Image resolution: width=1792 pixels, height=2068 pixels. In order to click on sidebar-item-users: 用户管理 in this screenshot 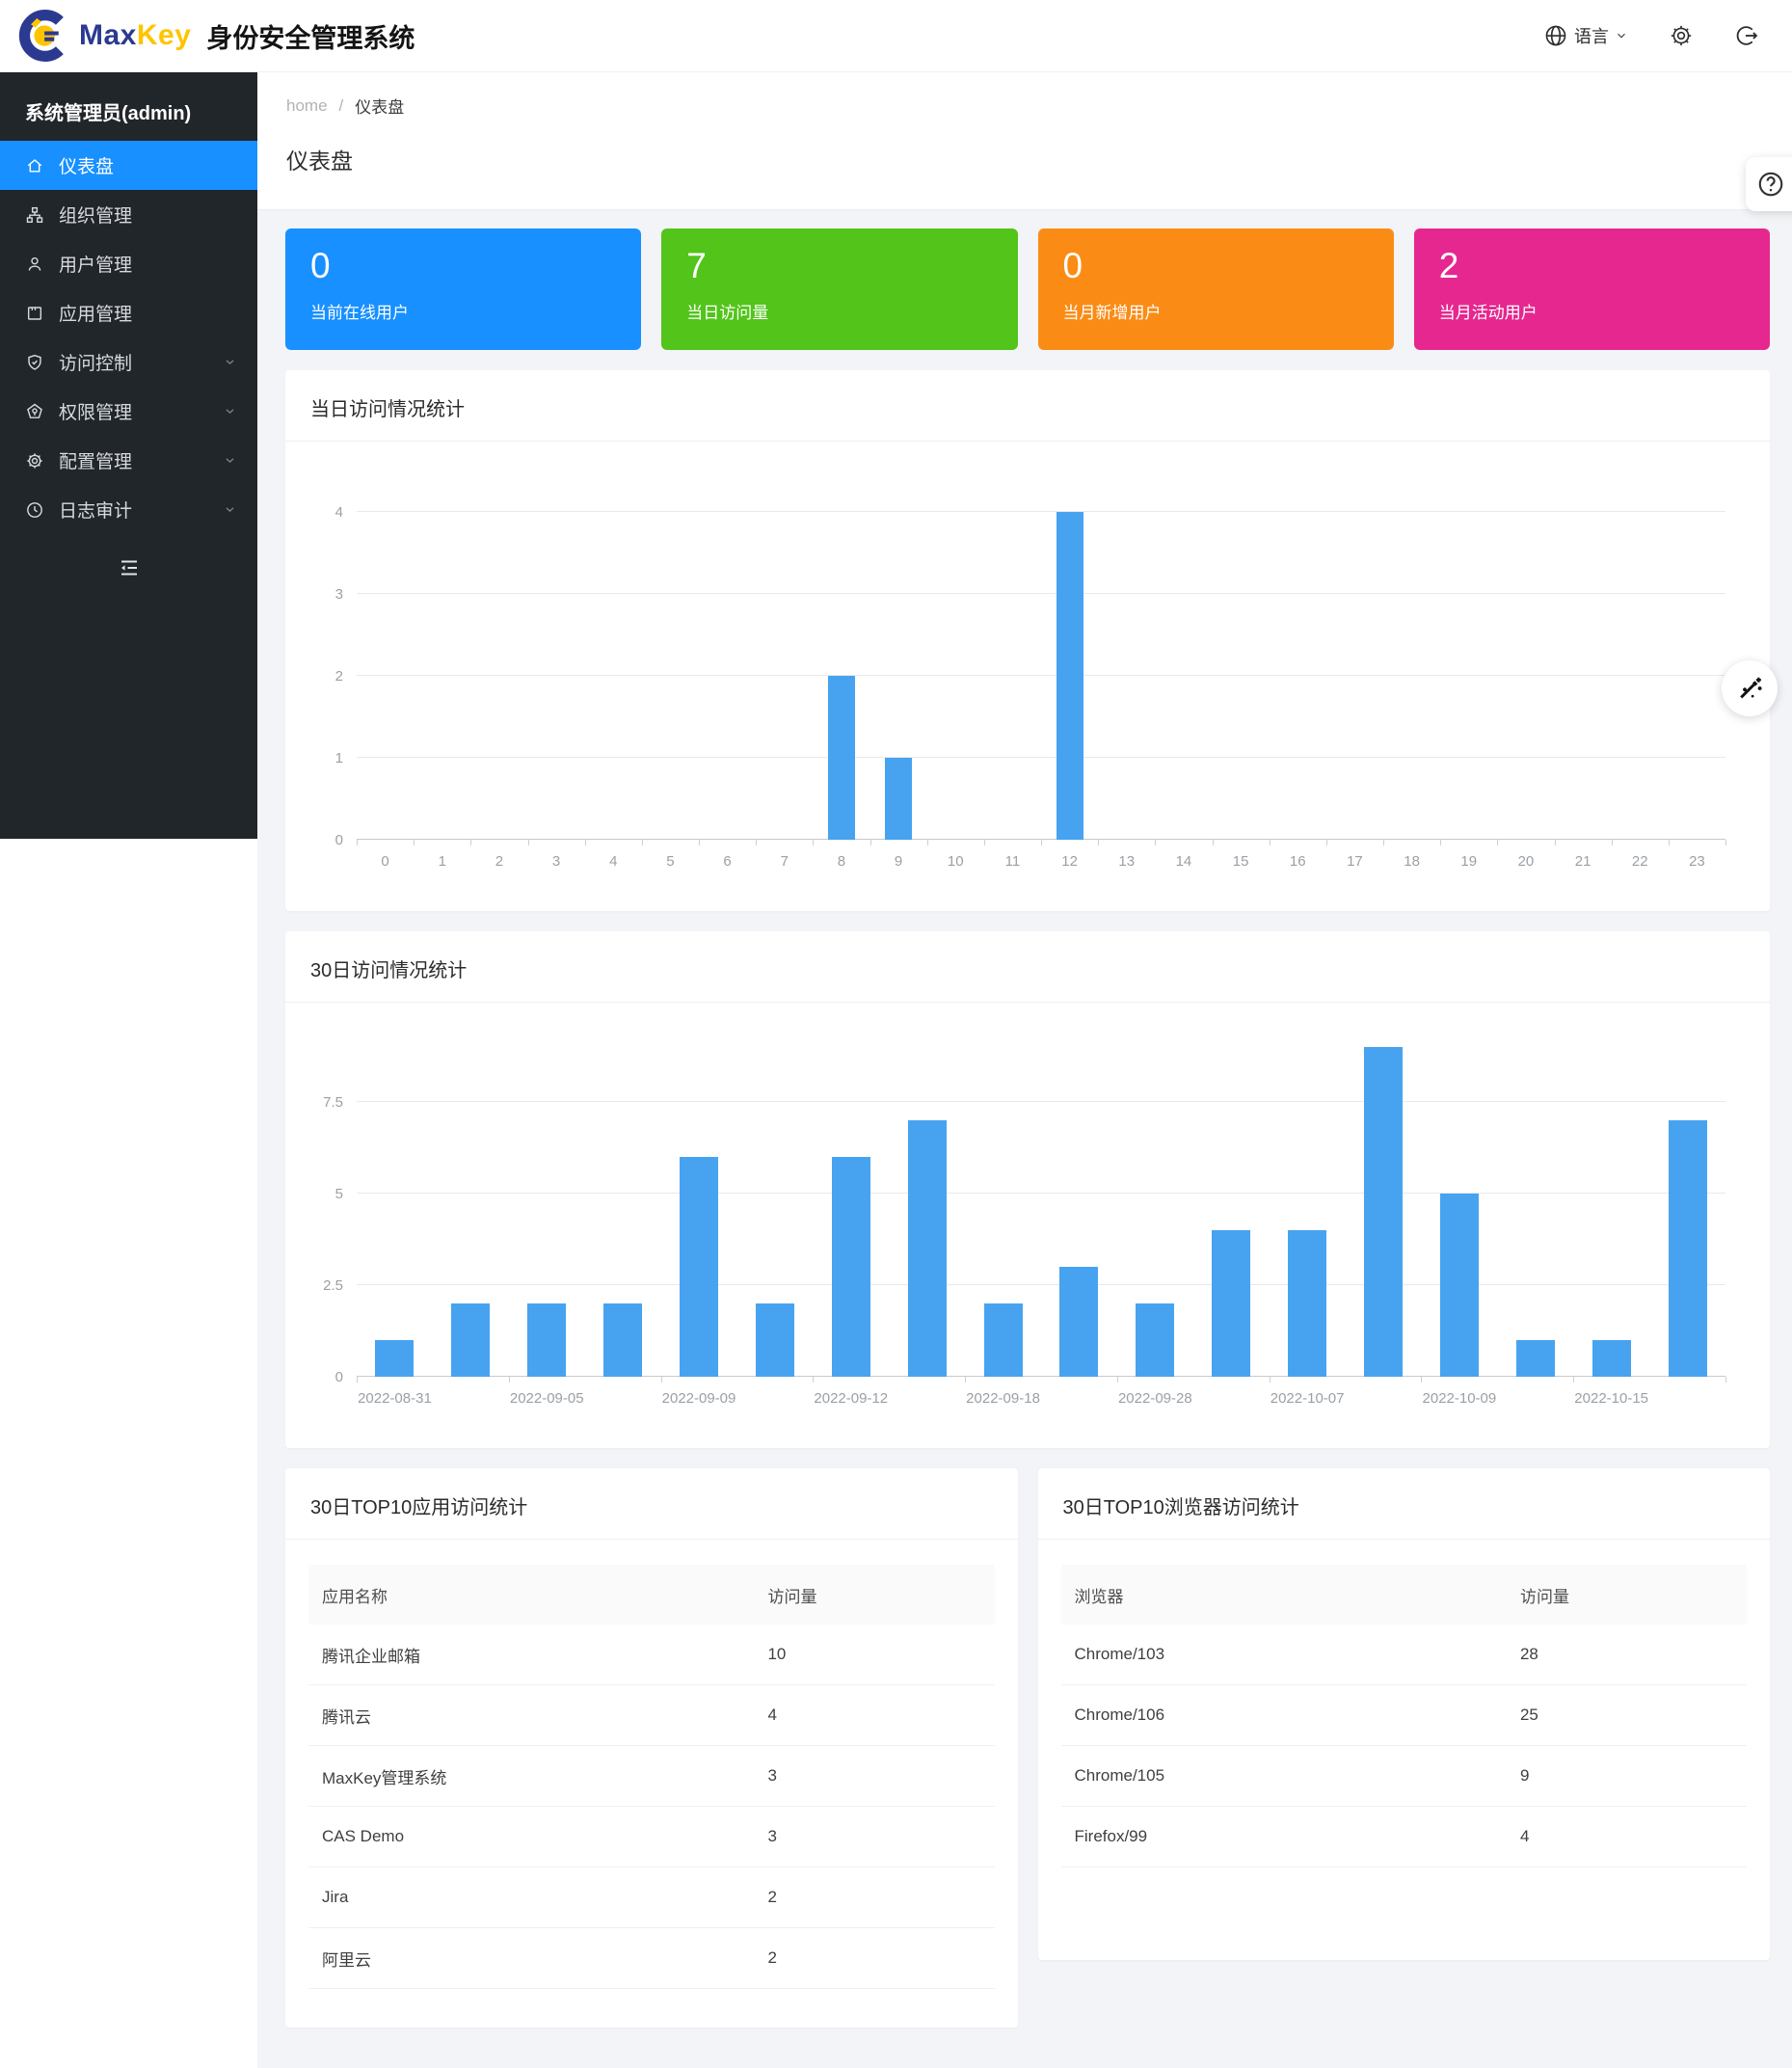, I will do `click(128, 263)`.